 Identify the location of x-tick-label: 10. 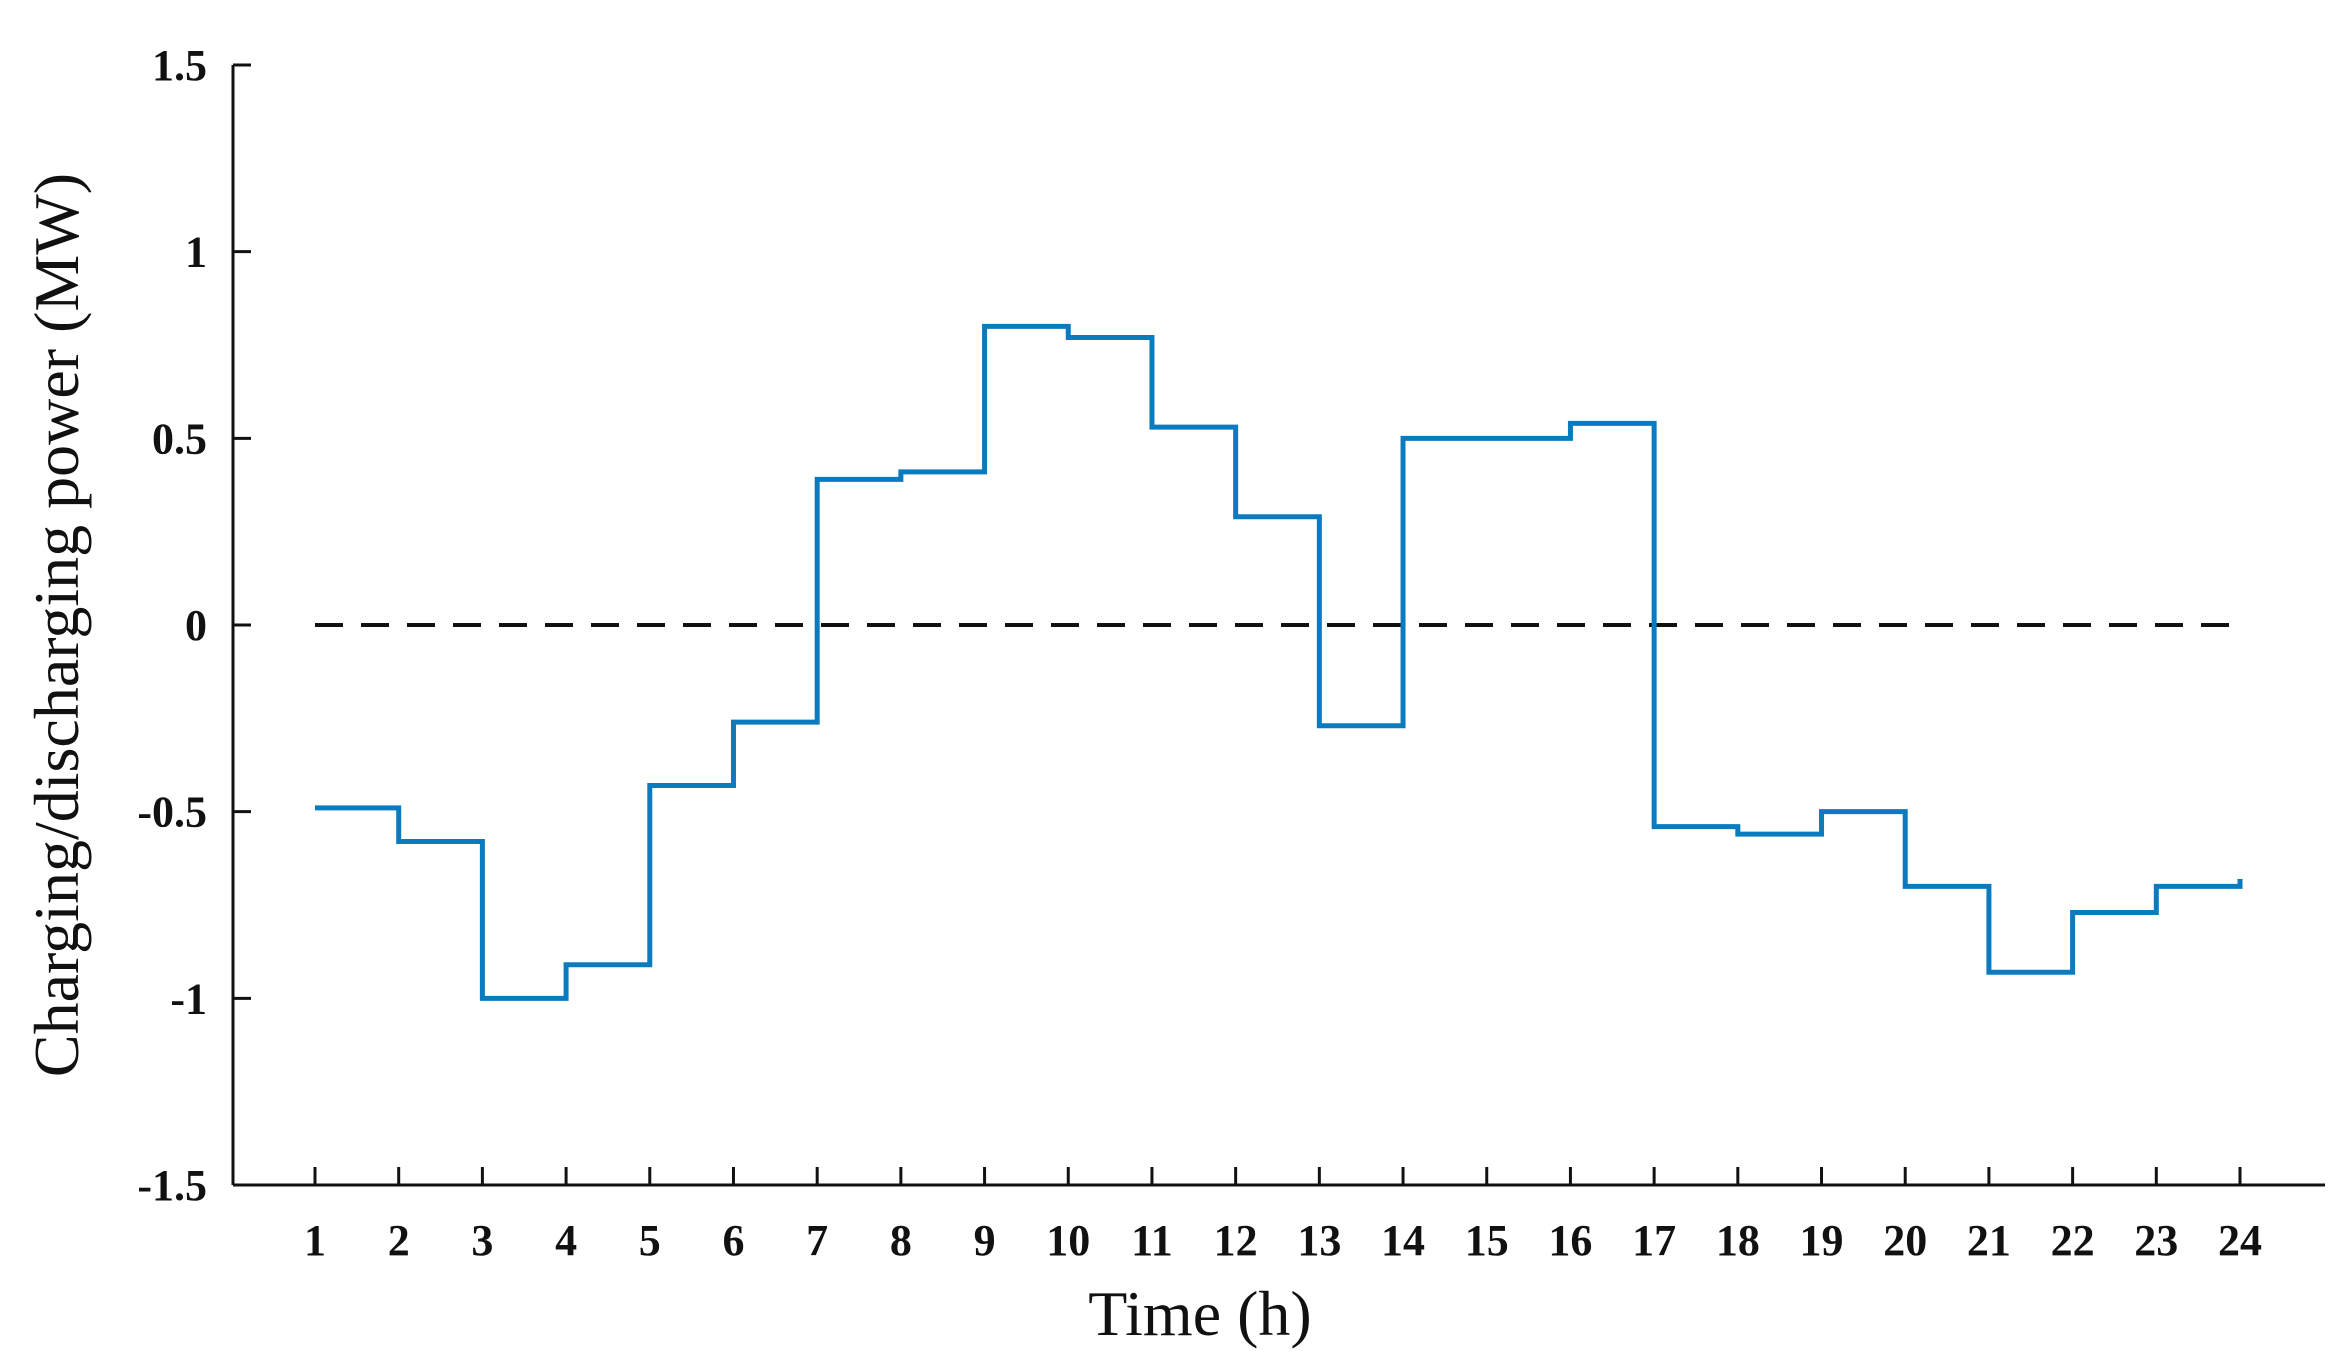
(1068, 1240).